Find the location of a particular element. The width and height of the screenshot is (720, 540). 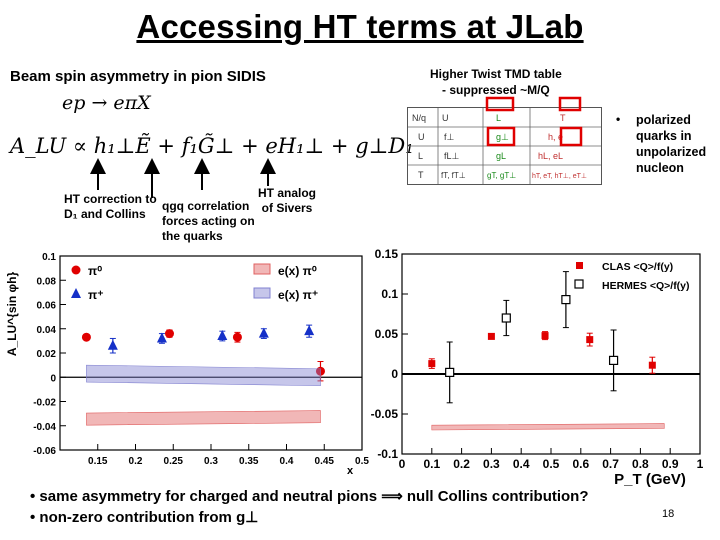

table-header-nq: N/q is located at coordinates (419, 118).